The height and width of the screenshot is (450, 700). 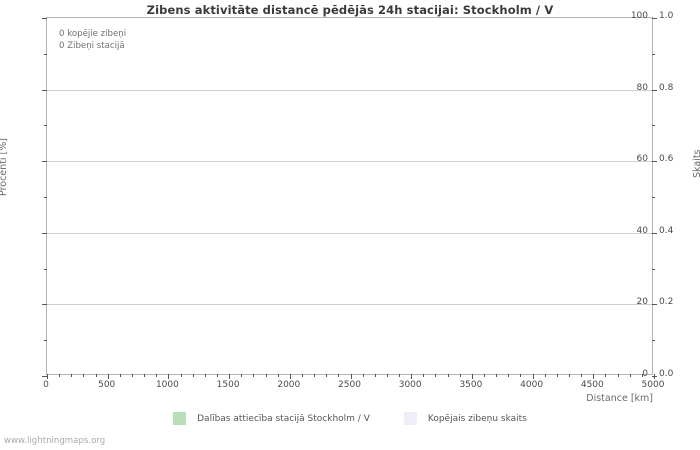 I want to click on y-axis-right-tick-label: 0.6, so click(x=666, y=159).